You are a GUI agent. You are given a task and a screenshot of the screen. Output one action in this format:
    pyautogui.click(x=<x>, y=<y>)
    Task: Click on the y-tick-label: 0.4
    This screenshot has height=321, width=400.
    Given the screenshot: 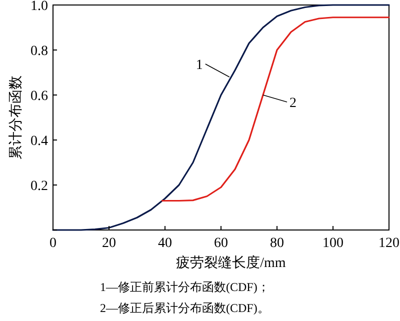 What is the action you would take?
    pyautogui.click(x=39, y=141)
    